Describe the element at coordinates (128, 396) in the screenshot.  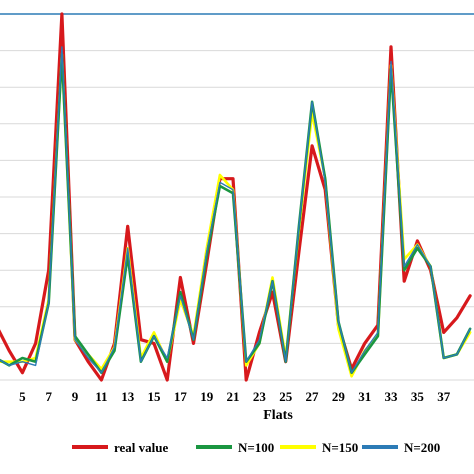
I see `x-tick-label: 13` at that location.